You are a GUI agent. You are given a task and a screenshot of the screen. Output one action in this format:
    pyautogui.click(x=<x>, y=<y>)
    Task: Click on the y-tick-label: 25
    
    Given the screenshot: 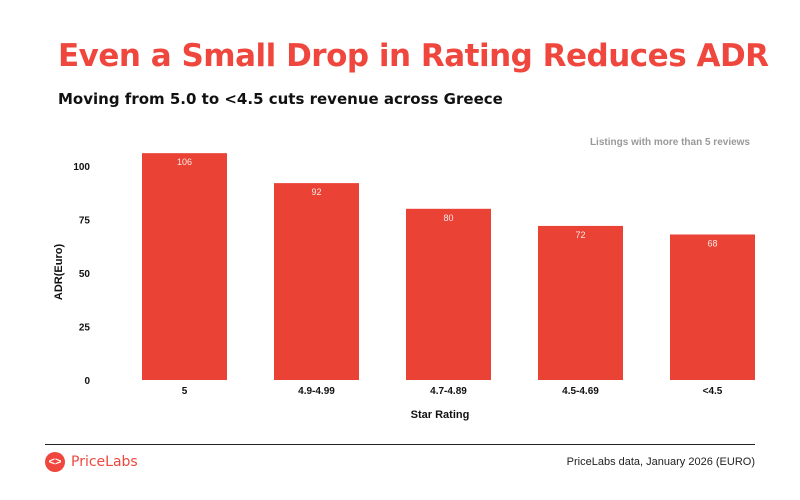 What is the action you would take?
    pyautogui.click(x=85, y=328)
    